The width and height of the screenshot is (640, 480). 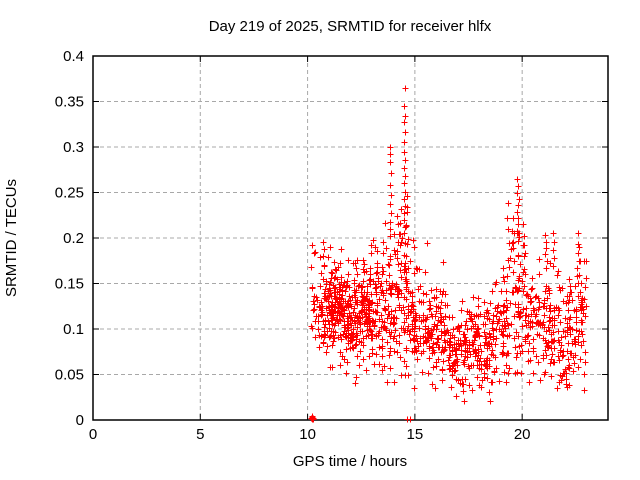 I want to click on y-tick-label: 0.15, so click(x=69, y=284).